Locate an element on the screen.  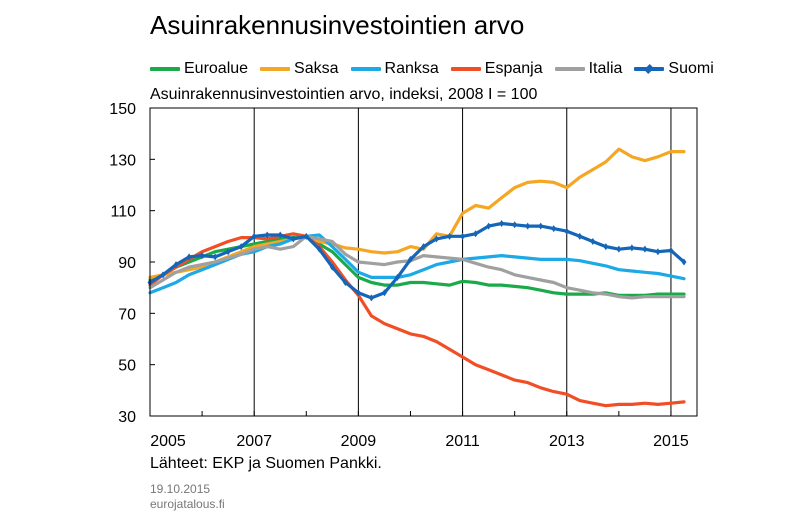
x-tick-label: 2015 is located at coordinates (671, 441).